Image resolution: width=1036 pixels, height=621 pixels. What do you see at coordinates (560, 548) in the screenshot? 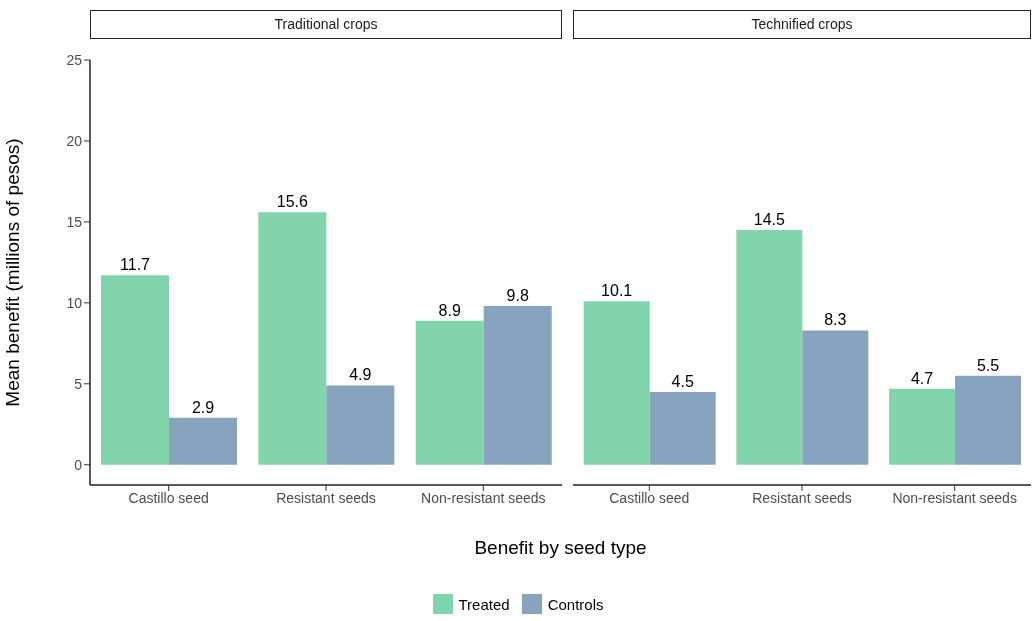
I see `x-axis-title: Benefit by seed type` at bounding box center [560, 548].